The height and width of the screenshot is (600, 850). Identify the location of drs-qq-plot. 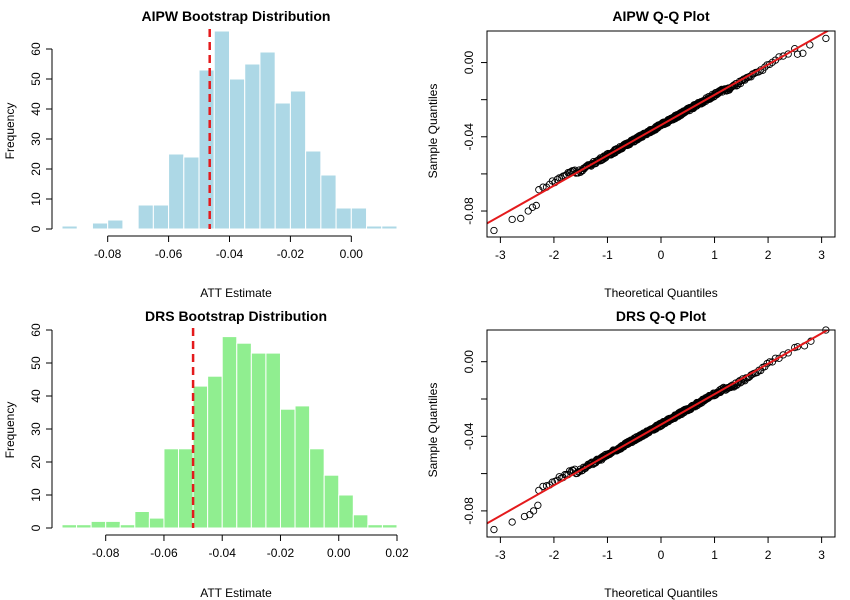
(658, 430).